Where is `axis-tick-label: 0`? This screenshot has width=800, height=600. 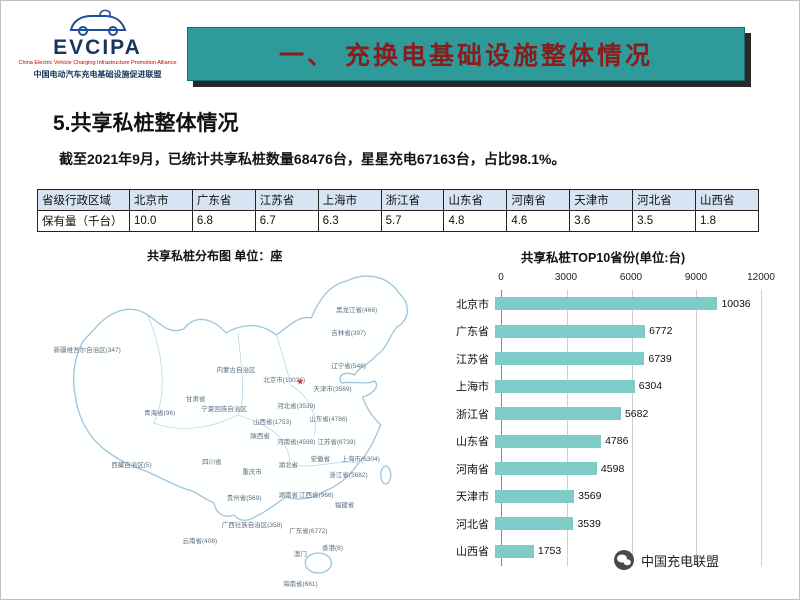
axis-tick-label: 0 is located at coordinates (501, 277).